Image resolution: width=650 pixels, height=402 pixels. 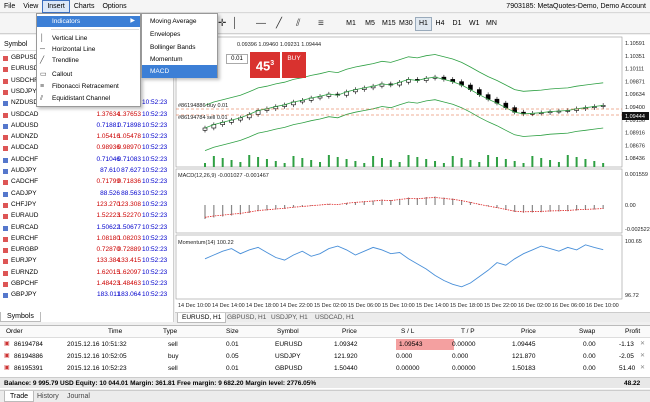 I want to click on timeframe-m5: M5, so click(x=370, y=23).